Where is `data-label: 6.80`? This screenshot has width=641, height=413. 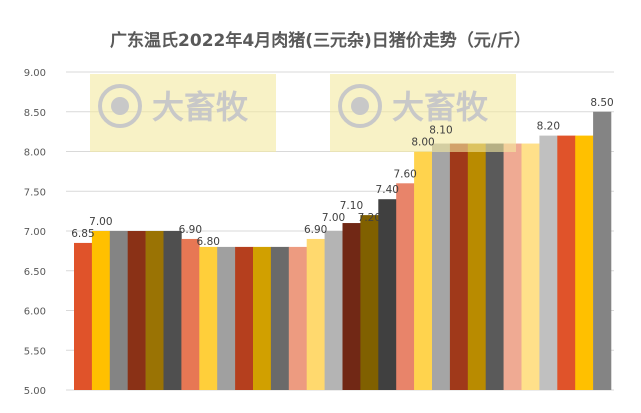 data-label: 6.80 is located at coordinates (208, 242).